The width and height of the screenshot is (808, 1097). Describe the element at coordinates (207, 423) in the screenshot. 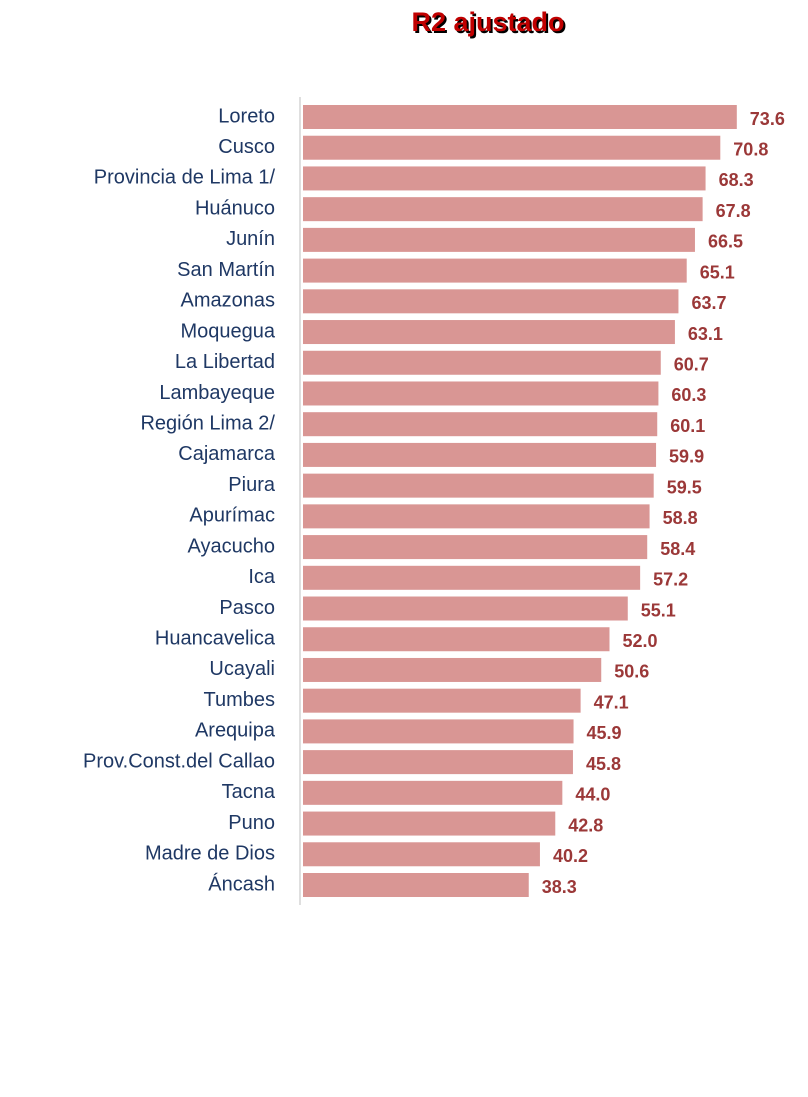

I see `category-label: Región Lima 2/` at that location.